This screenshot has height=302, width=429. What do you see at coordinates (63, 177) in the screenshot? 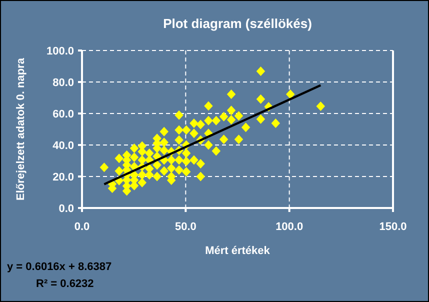
I see `y-tick-label: 20.0` at bounding box center [63, 177].